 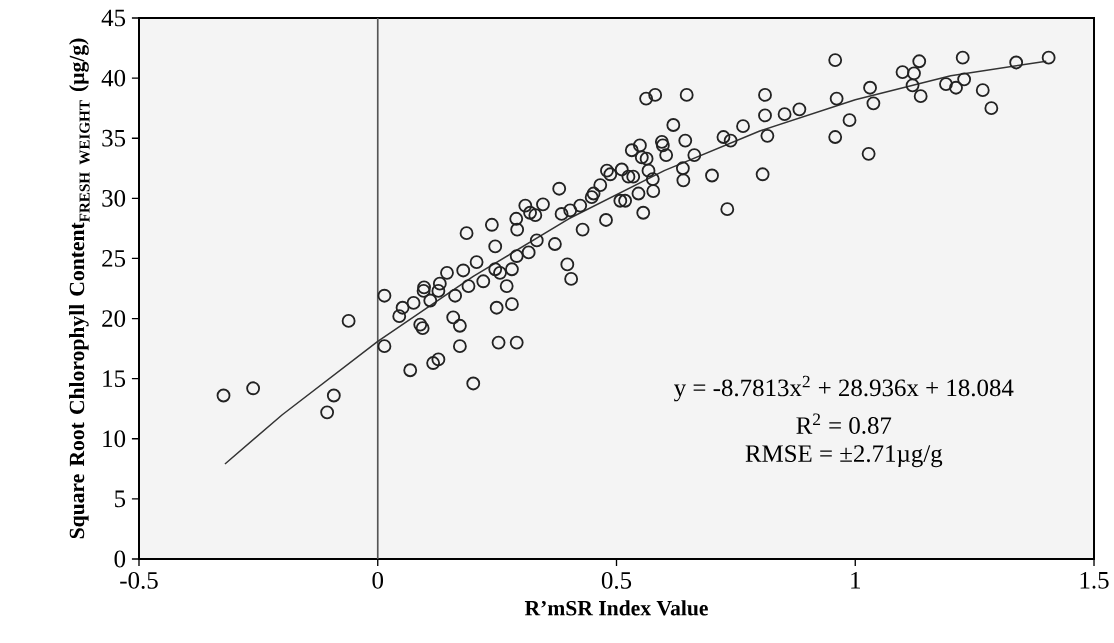 I want to click on annotation: RMSE = ±2.71µg/g, so click(x=844, y=456).